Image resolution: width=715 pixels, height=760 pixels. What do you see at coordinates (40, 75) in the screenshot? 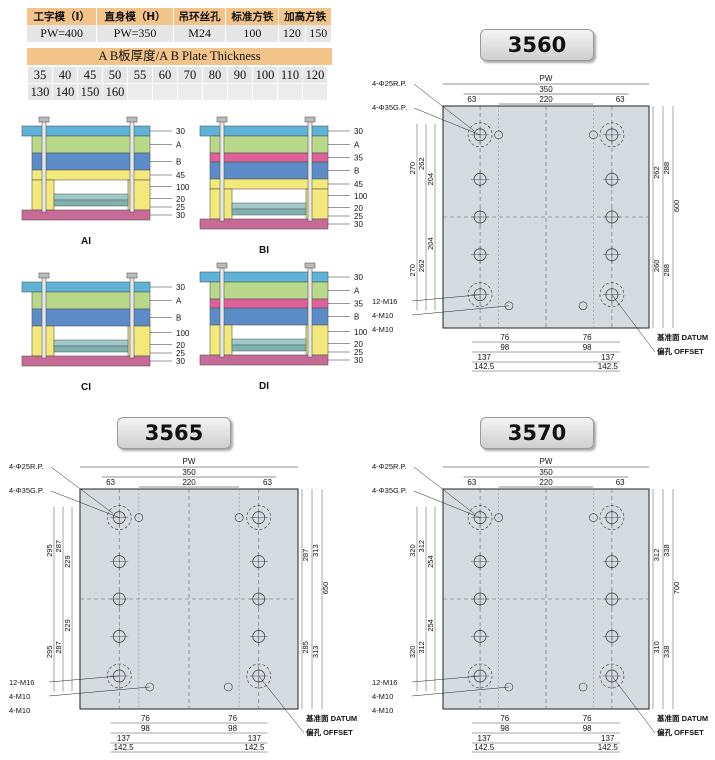
I see `thickness-cell: 35` at bounding box center [40, 75].